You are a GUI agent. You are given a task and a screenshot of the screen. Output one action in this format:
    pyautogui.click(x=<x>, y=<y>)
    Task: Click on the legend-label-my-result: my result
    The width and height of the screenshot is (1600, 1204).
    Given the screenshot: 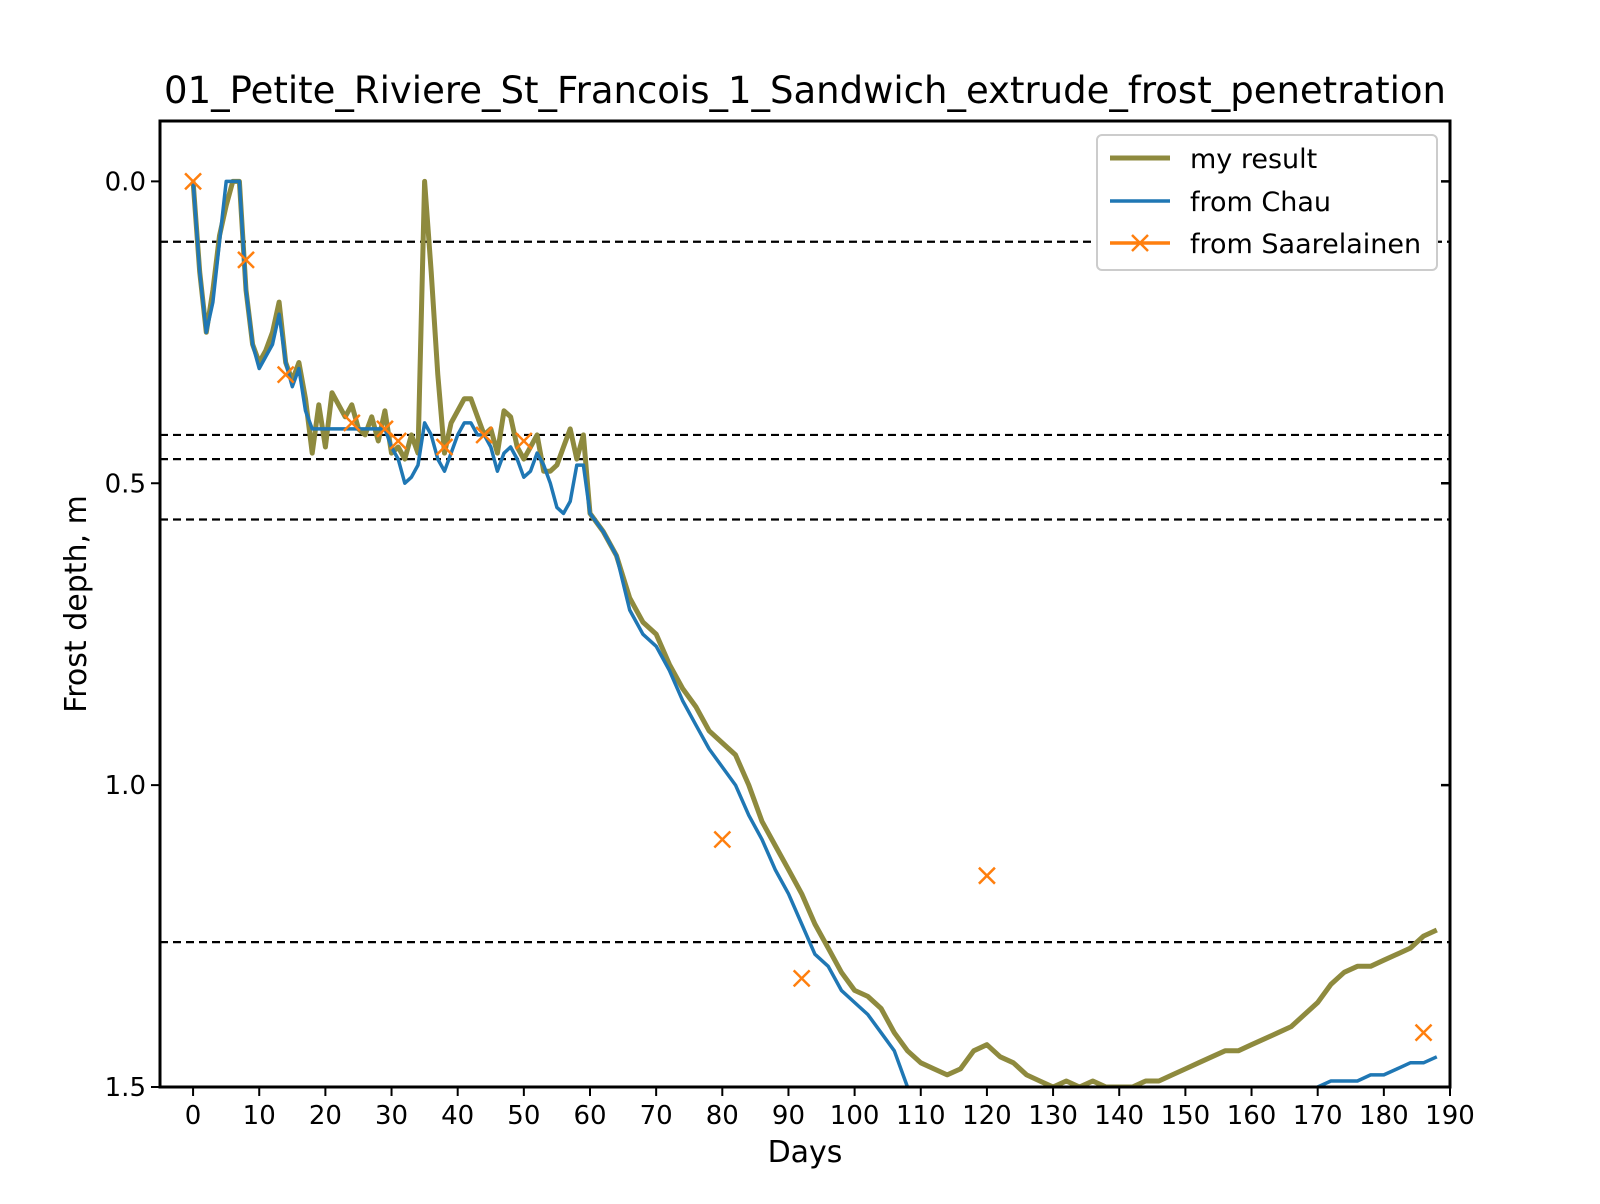 What is the action you would take?
    pyautogui.click(x=1253, y=159)
    